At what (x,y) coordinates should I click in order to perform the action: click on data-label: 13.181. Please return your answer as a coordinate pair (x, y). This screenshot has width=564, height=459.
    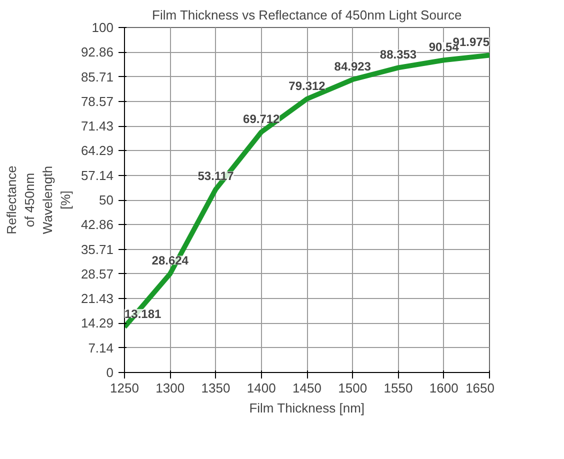
    Looking at the image, I should click on (143, 314).